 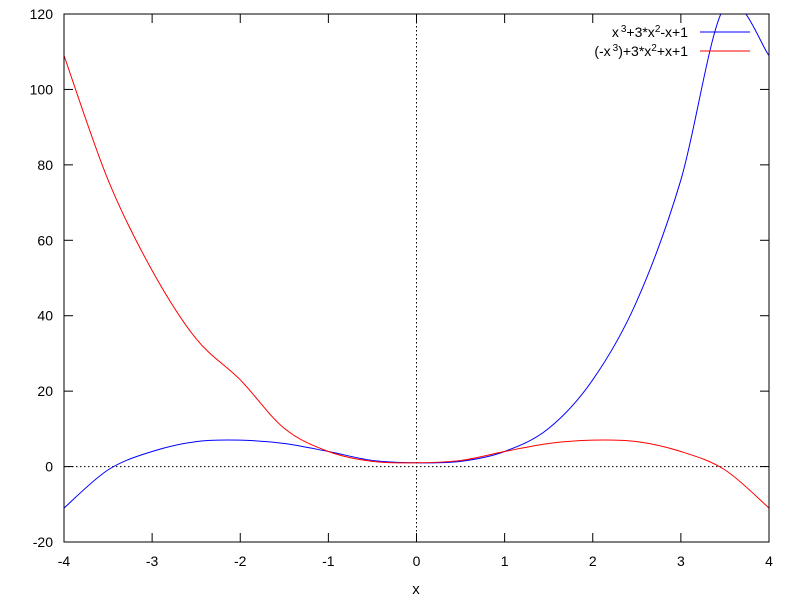 What do you see at coordinates (328, 561) in the screenshot?
I see `x-tick-label: -1` at bounding box center [328, 561].